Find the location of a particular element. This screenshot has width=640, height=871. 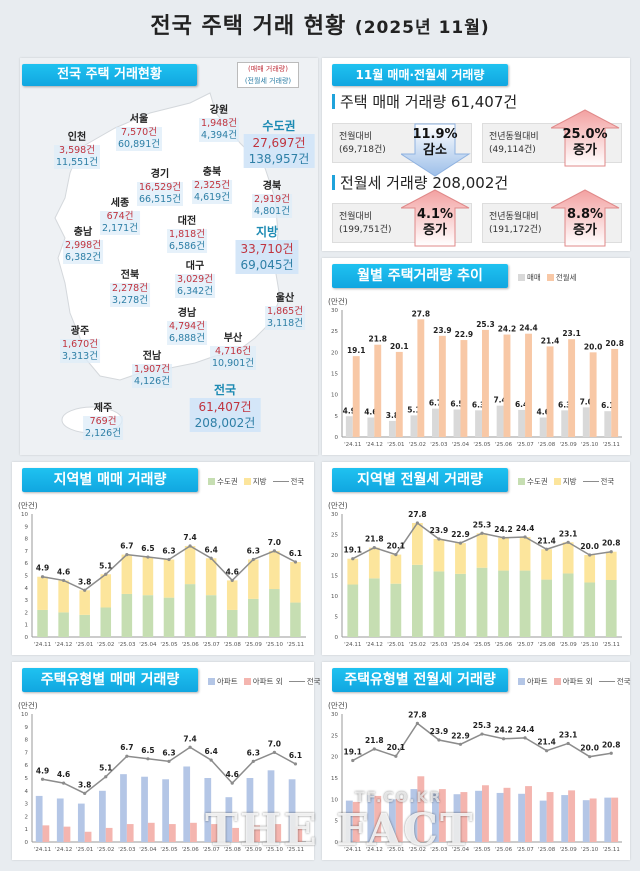

region-name: 경남 is located at coordinates (187, 313).